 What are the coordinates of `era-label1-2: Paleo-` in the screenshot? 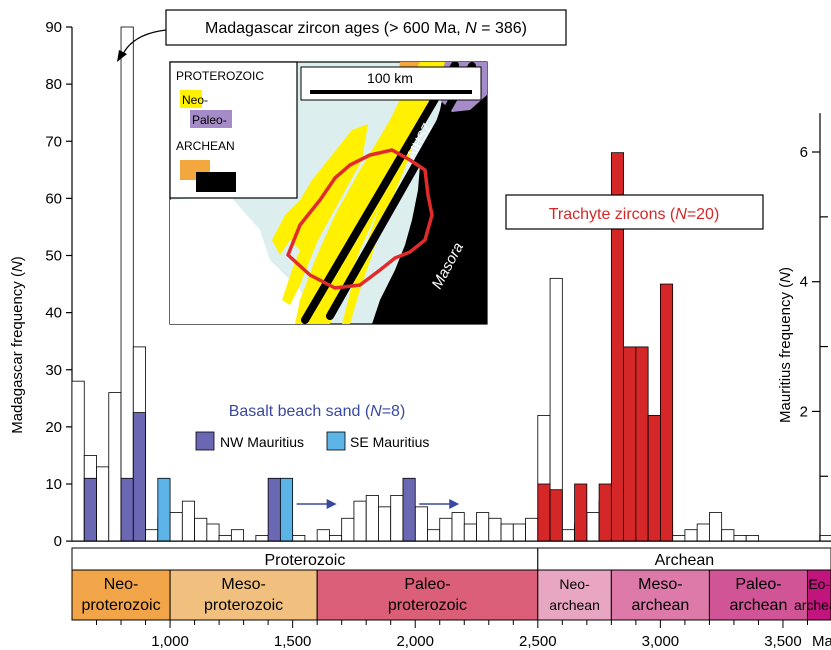 It's located at (427, 584).